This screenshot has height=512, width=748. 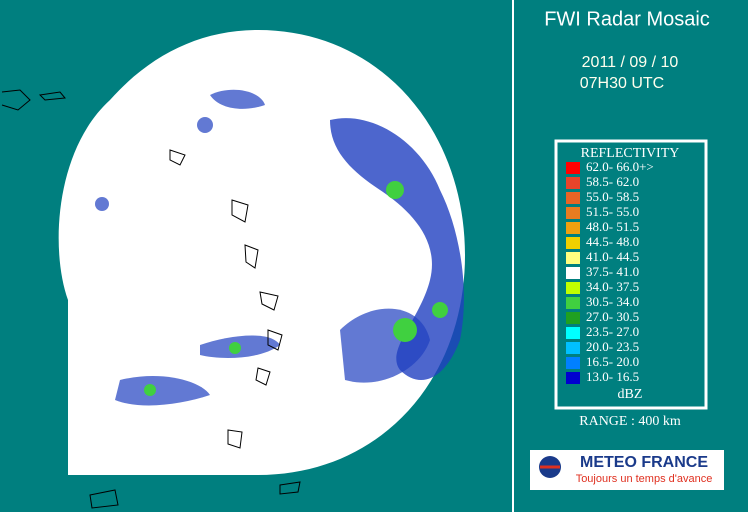 What do you see at coordinates (612, 256) in the screenshot?
I see `legend-label: 41.0- 44.5` at bounding box center [612, 256].